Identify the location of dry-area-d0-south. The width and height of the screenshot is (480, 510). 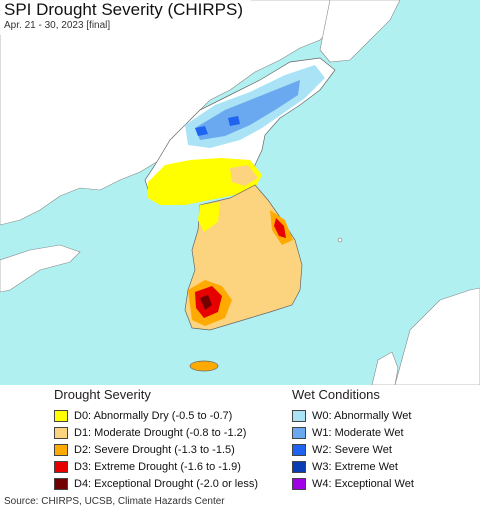
(209, 217).